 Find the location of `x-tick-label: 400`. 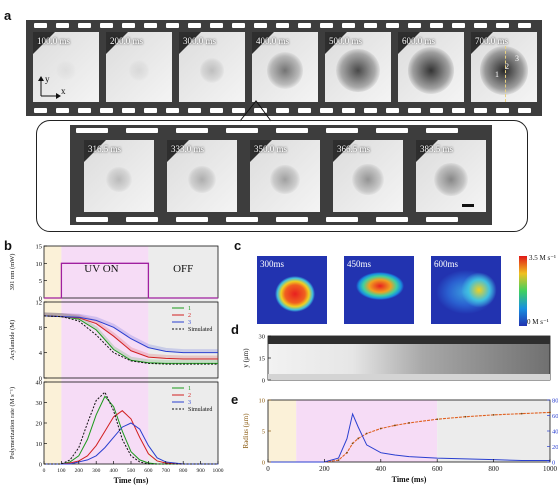

x-tick-label: 400 is located at coordinates (381, 469).